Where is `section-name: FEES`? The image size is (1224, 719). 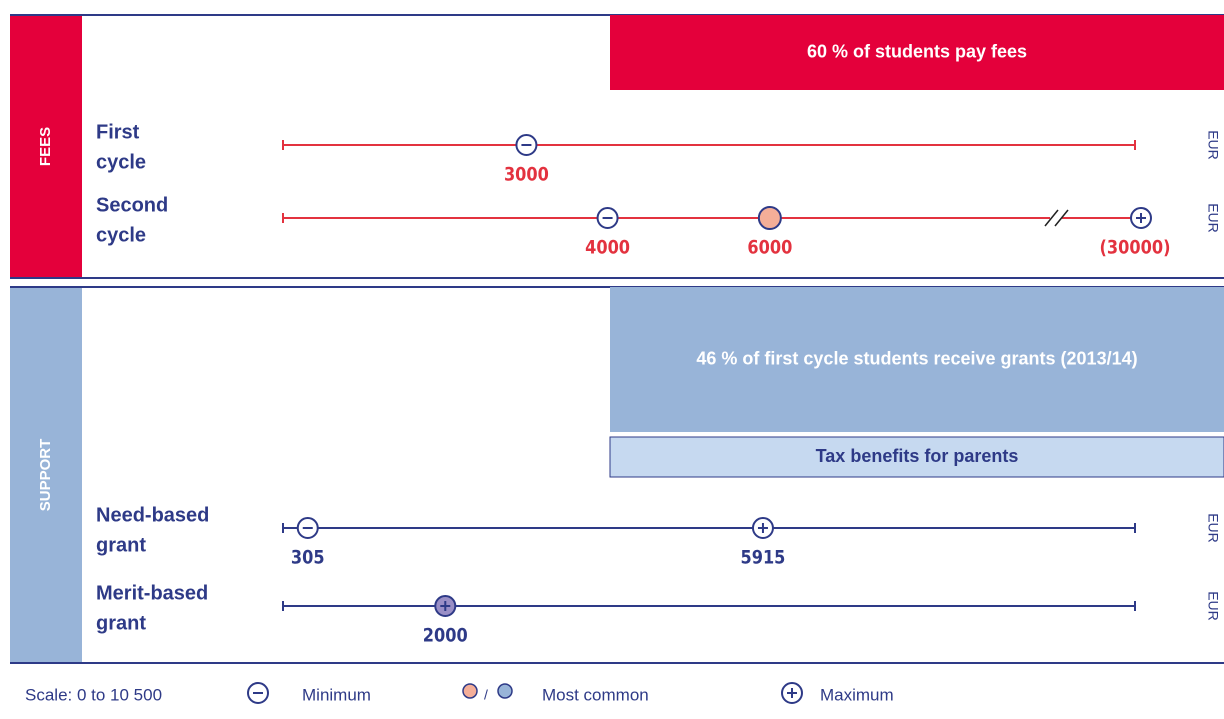 section-name: FEES is located at coordinates (45, 146).